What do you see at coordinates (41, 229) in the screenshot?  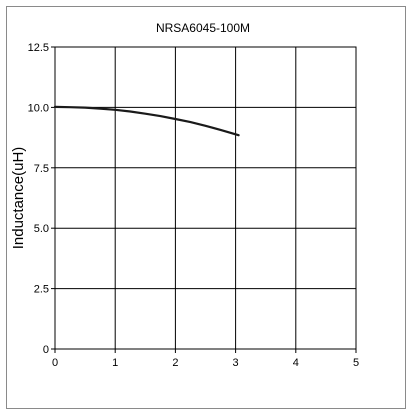 I see `y-tick-label: 5.0` at bounding box center [41, 229].